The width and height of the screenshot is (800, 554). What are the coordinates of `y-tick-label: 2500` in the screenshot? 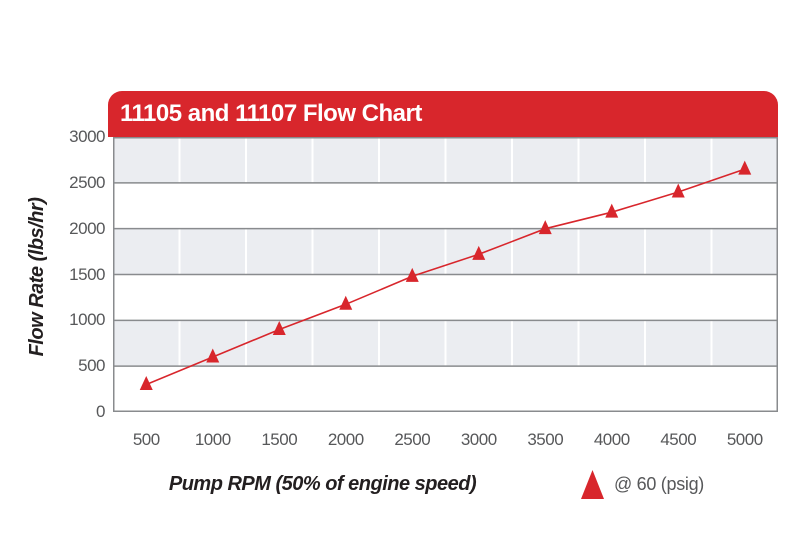 It's located at (87, 182).